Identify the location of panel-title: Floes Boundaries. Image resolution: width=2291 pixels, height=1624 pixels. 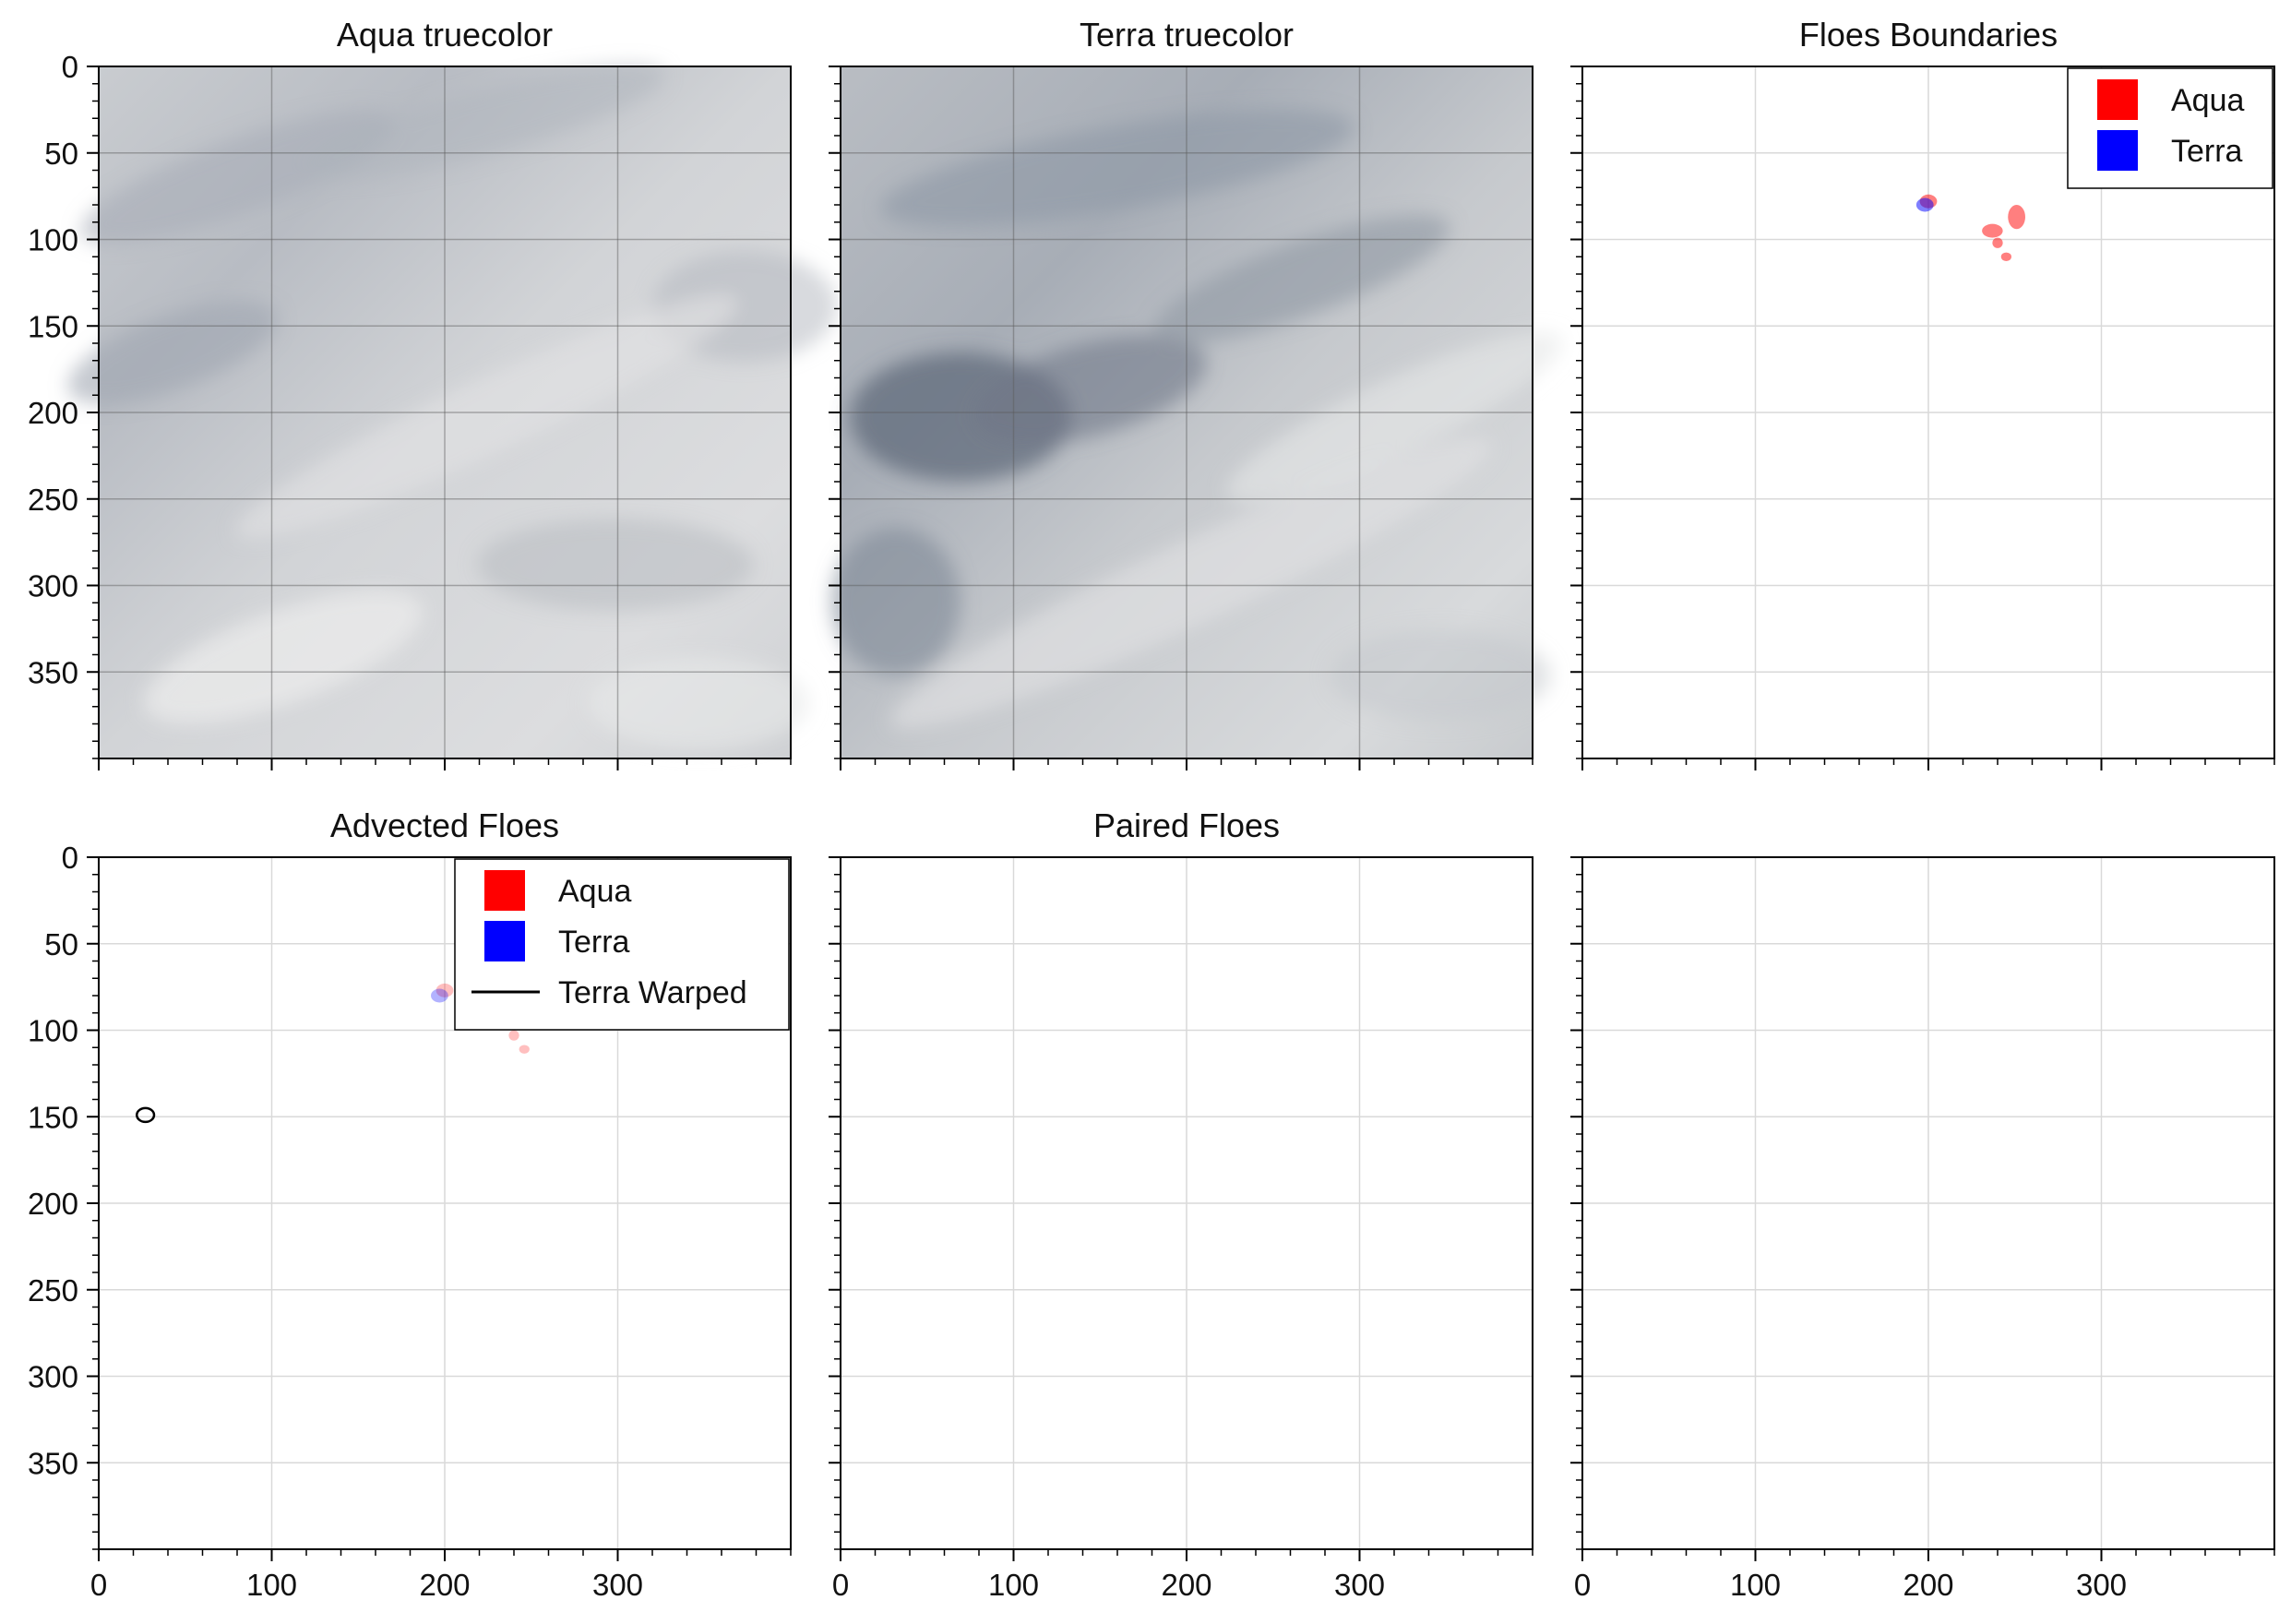
(1929, 35).